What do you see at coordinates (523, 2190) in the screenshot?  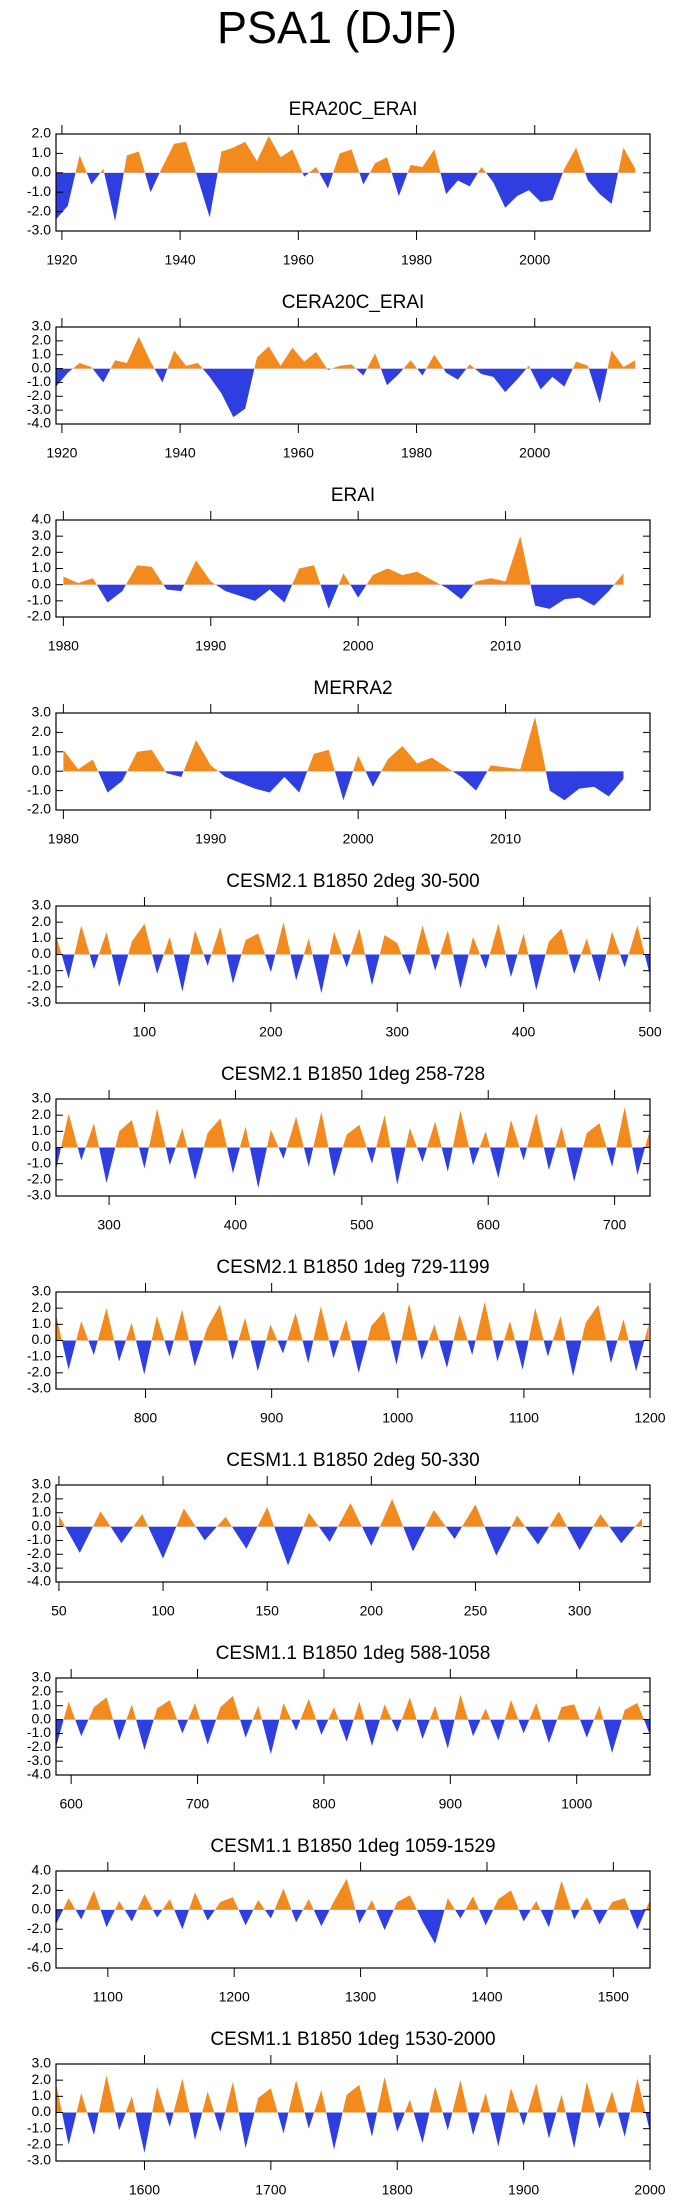 I see `x-tick-label: 1900` at bounding box center [523, 2190].